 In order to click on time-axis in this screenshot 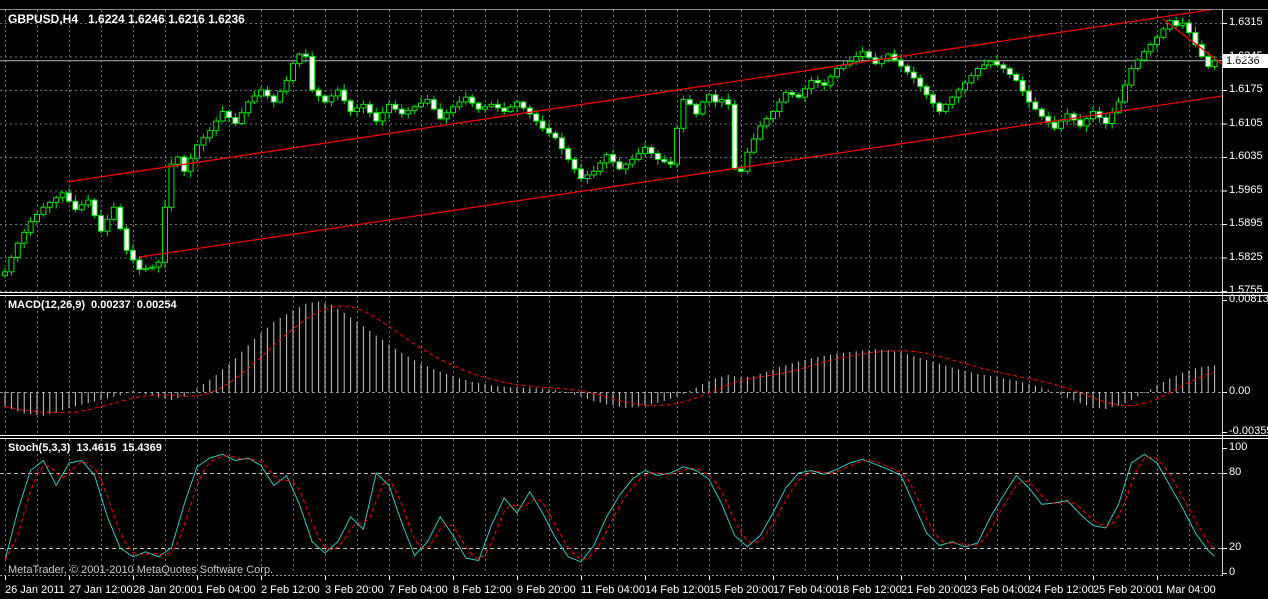, I will do `click(611, 587)`.